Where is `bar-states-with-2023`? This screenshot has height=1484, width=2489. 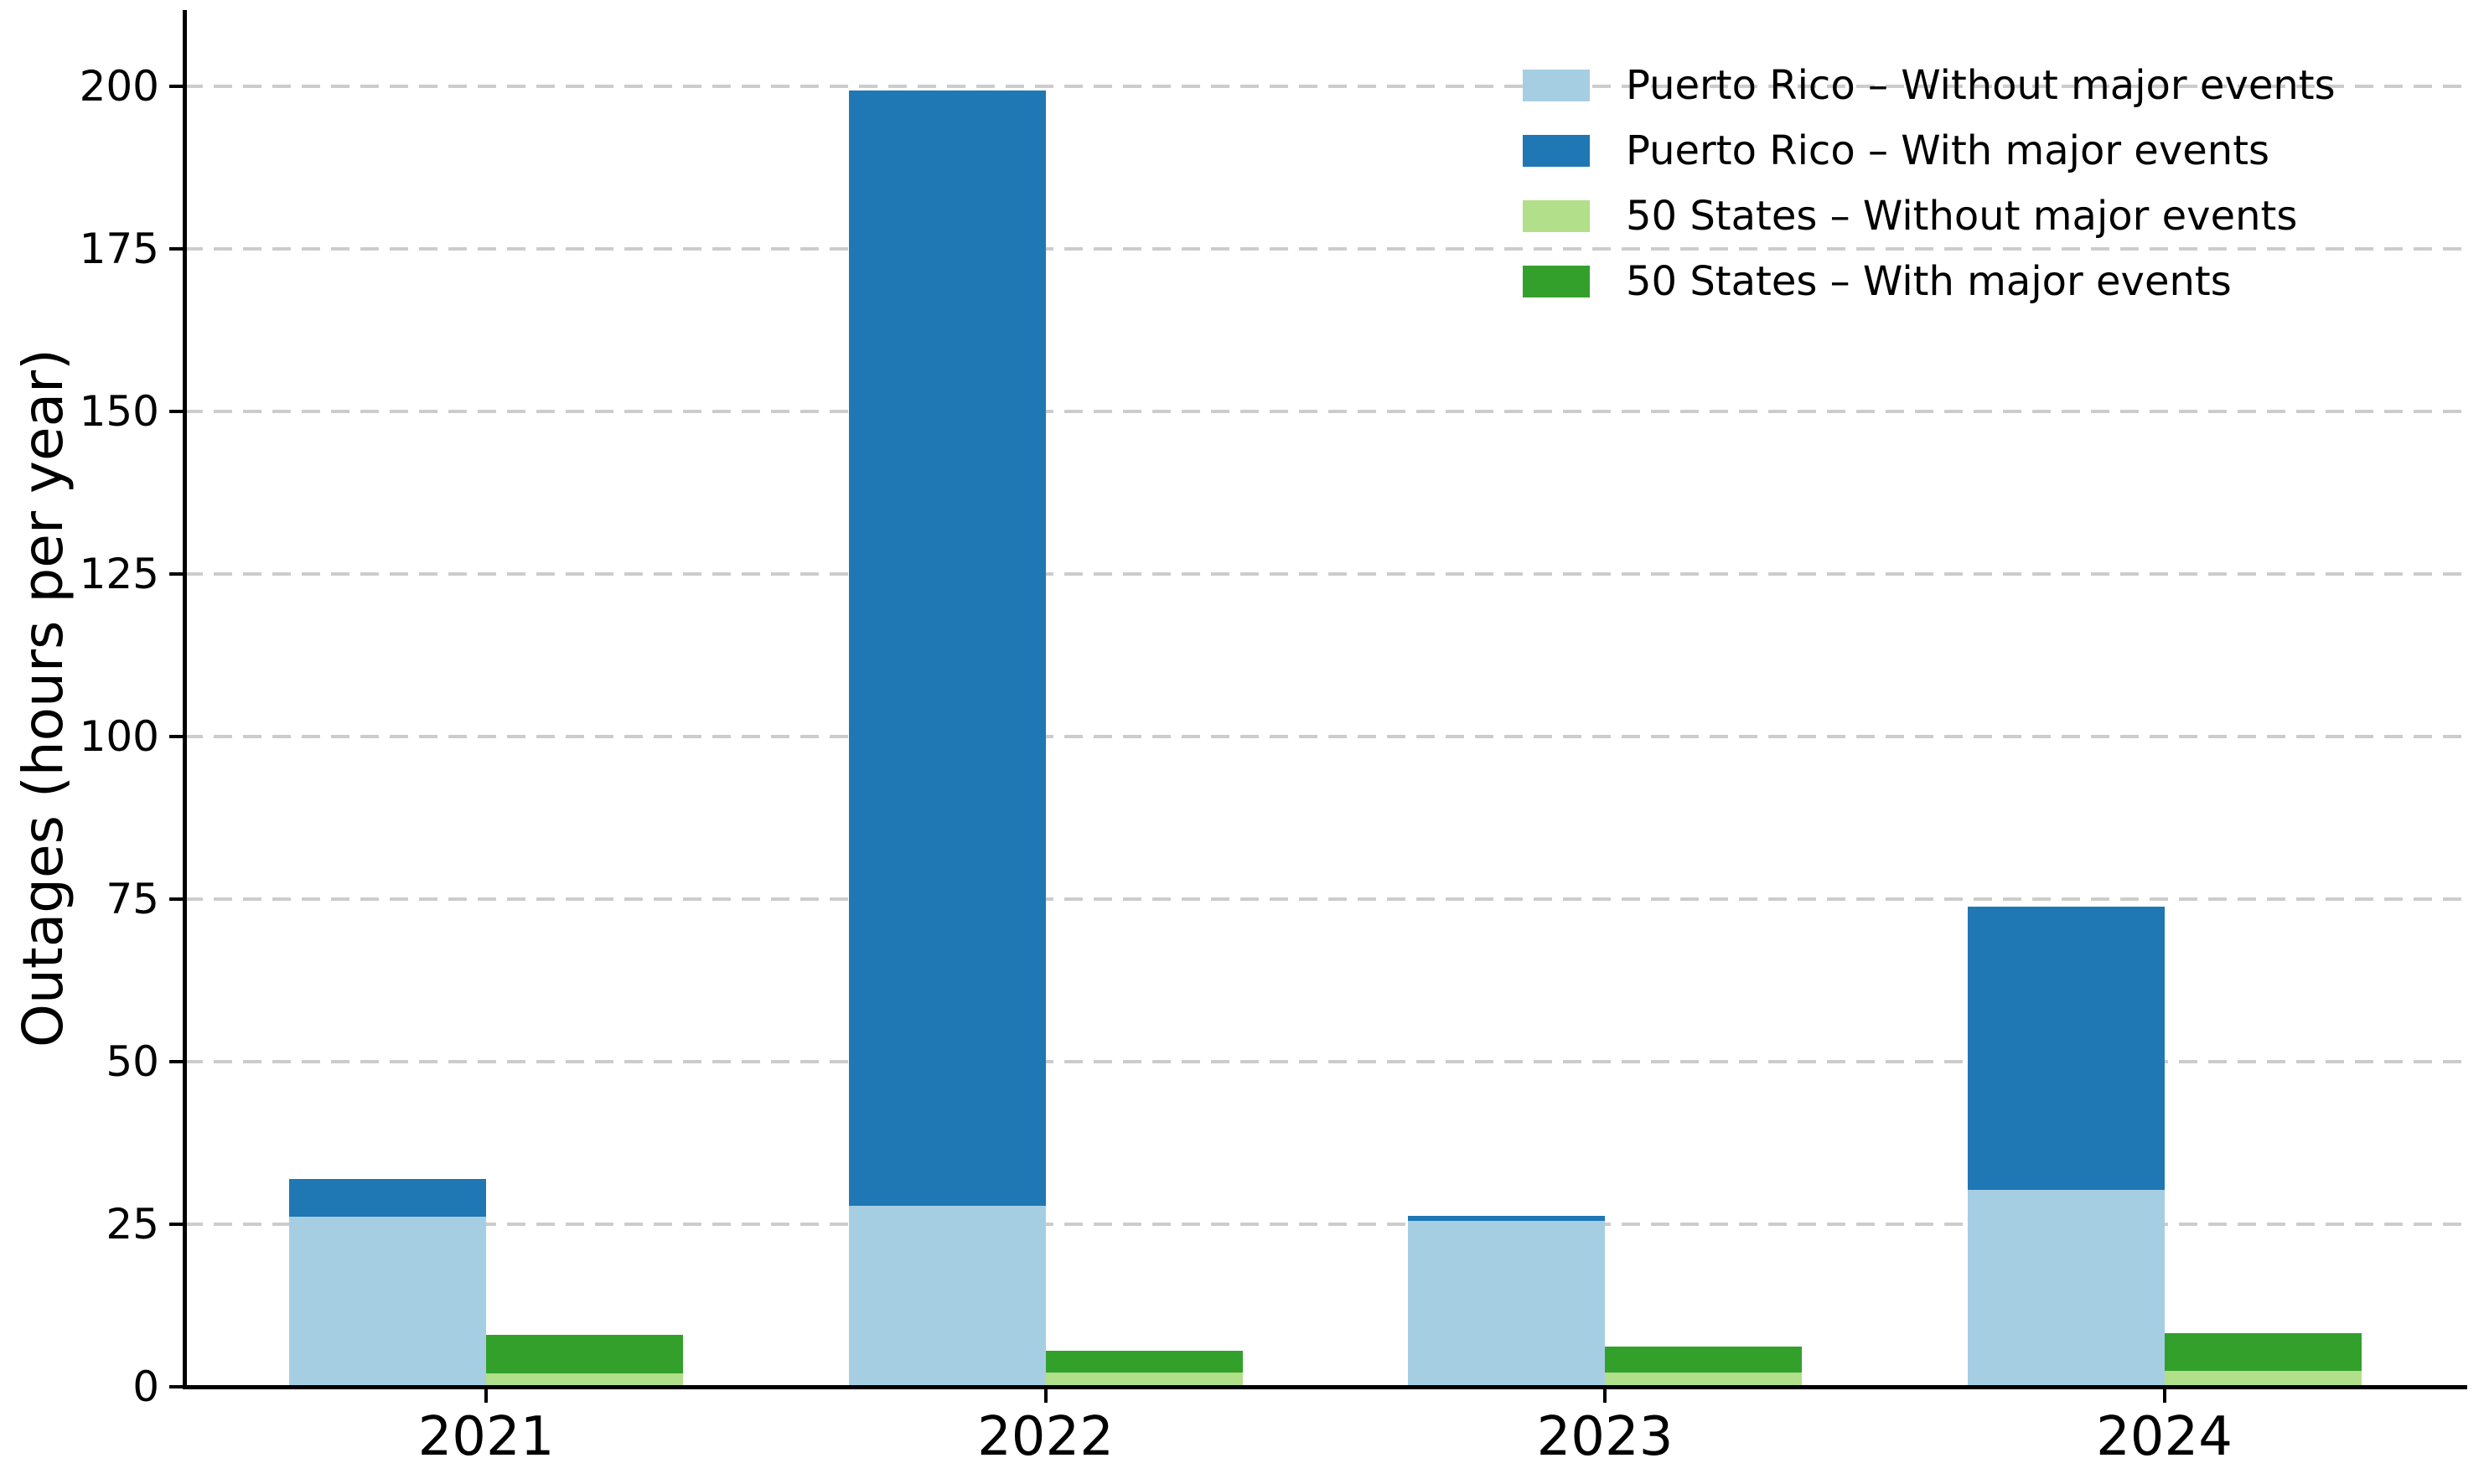
bar-states-with-2023 is located at coordinates (1703, 1360).